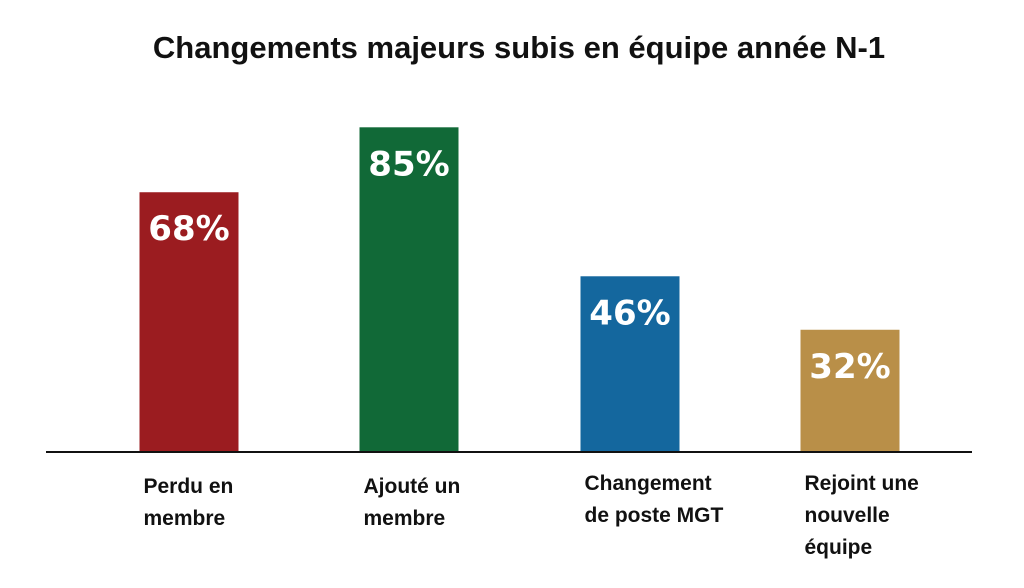  Describe the element at coordinates (862, 483) in the screenshot. I see `category-label-4-line-1: Rejoint une` at that location.